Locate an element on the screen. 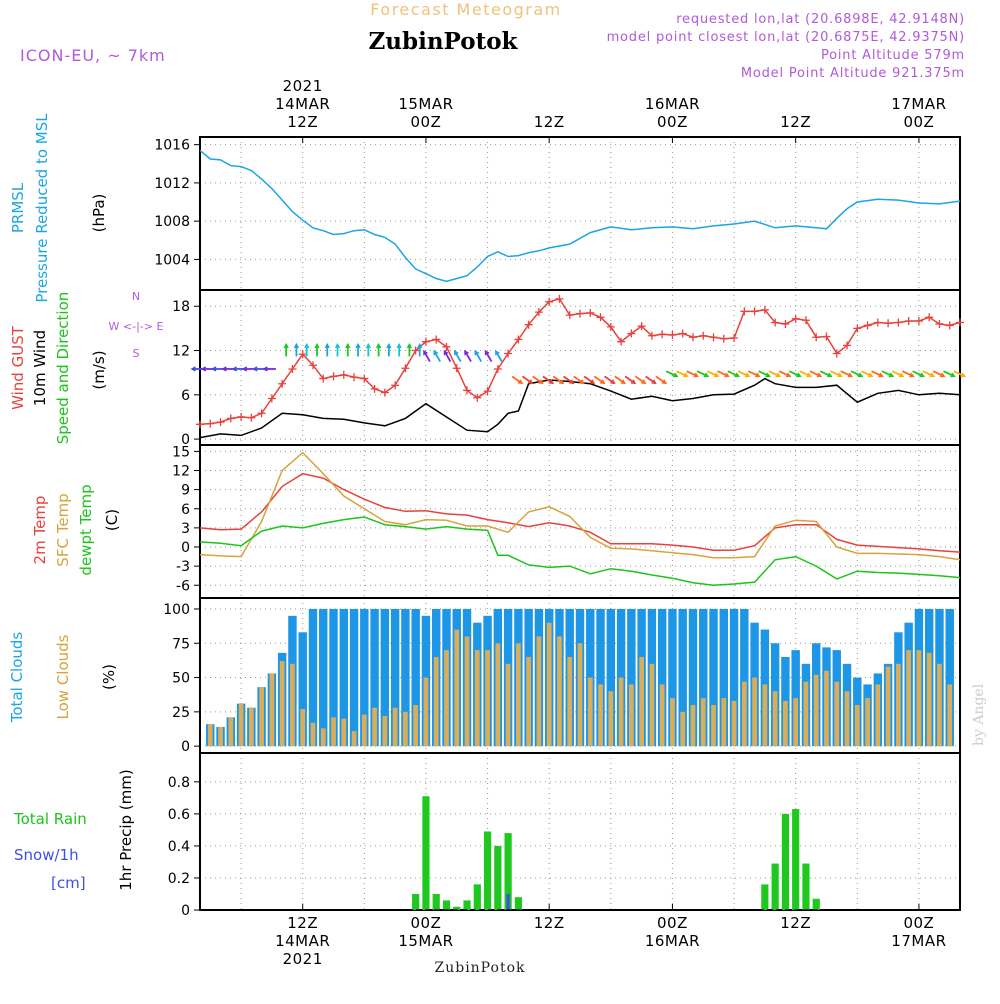  low-clouds-label: Low Clouds is located at coordinates (63, 676).